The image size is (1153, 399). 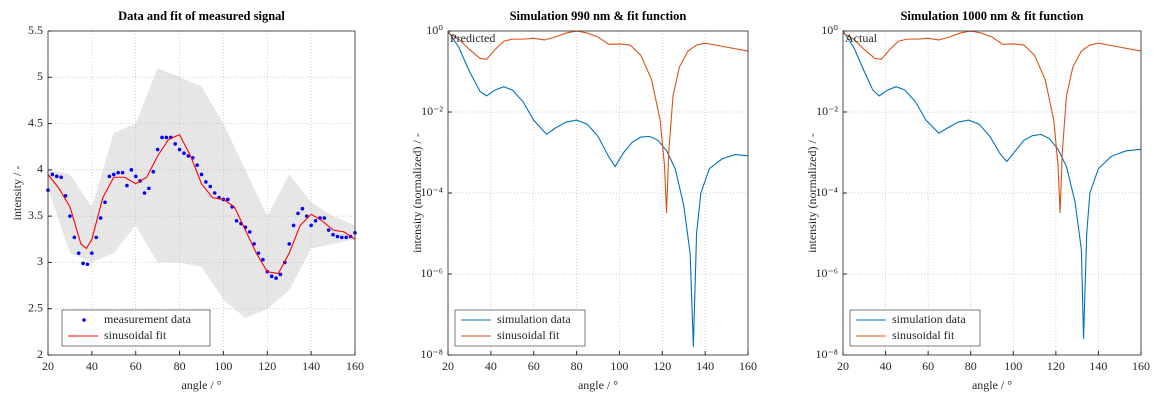 What do you see at coordinates (35, 122) in the screenshot?
I see `y-tick-label: 4.5` at bounding box center [35, 122].